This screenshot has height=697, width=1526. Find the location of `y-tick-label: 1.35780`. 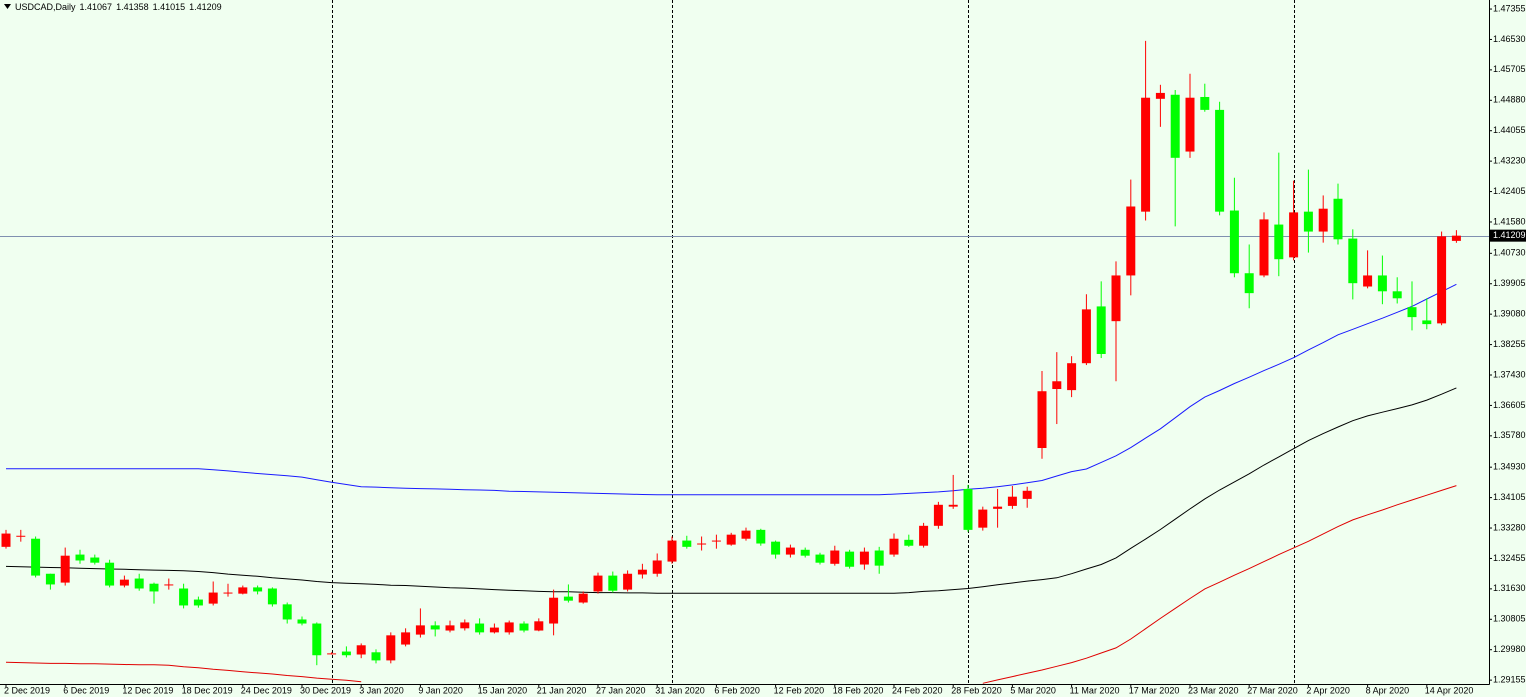

y-tick-label: 1.35780 is located at coordinates (1509, 435).